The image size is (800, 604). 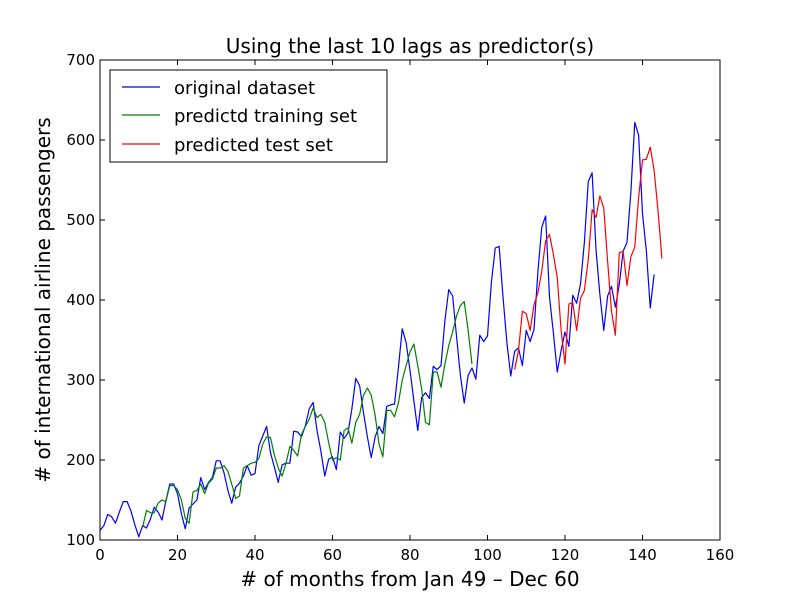 What do you see at coordinates (565, 555) in the screenshot?
I see `x-tick-label: 120` at bounding box center [565, 555].